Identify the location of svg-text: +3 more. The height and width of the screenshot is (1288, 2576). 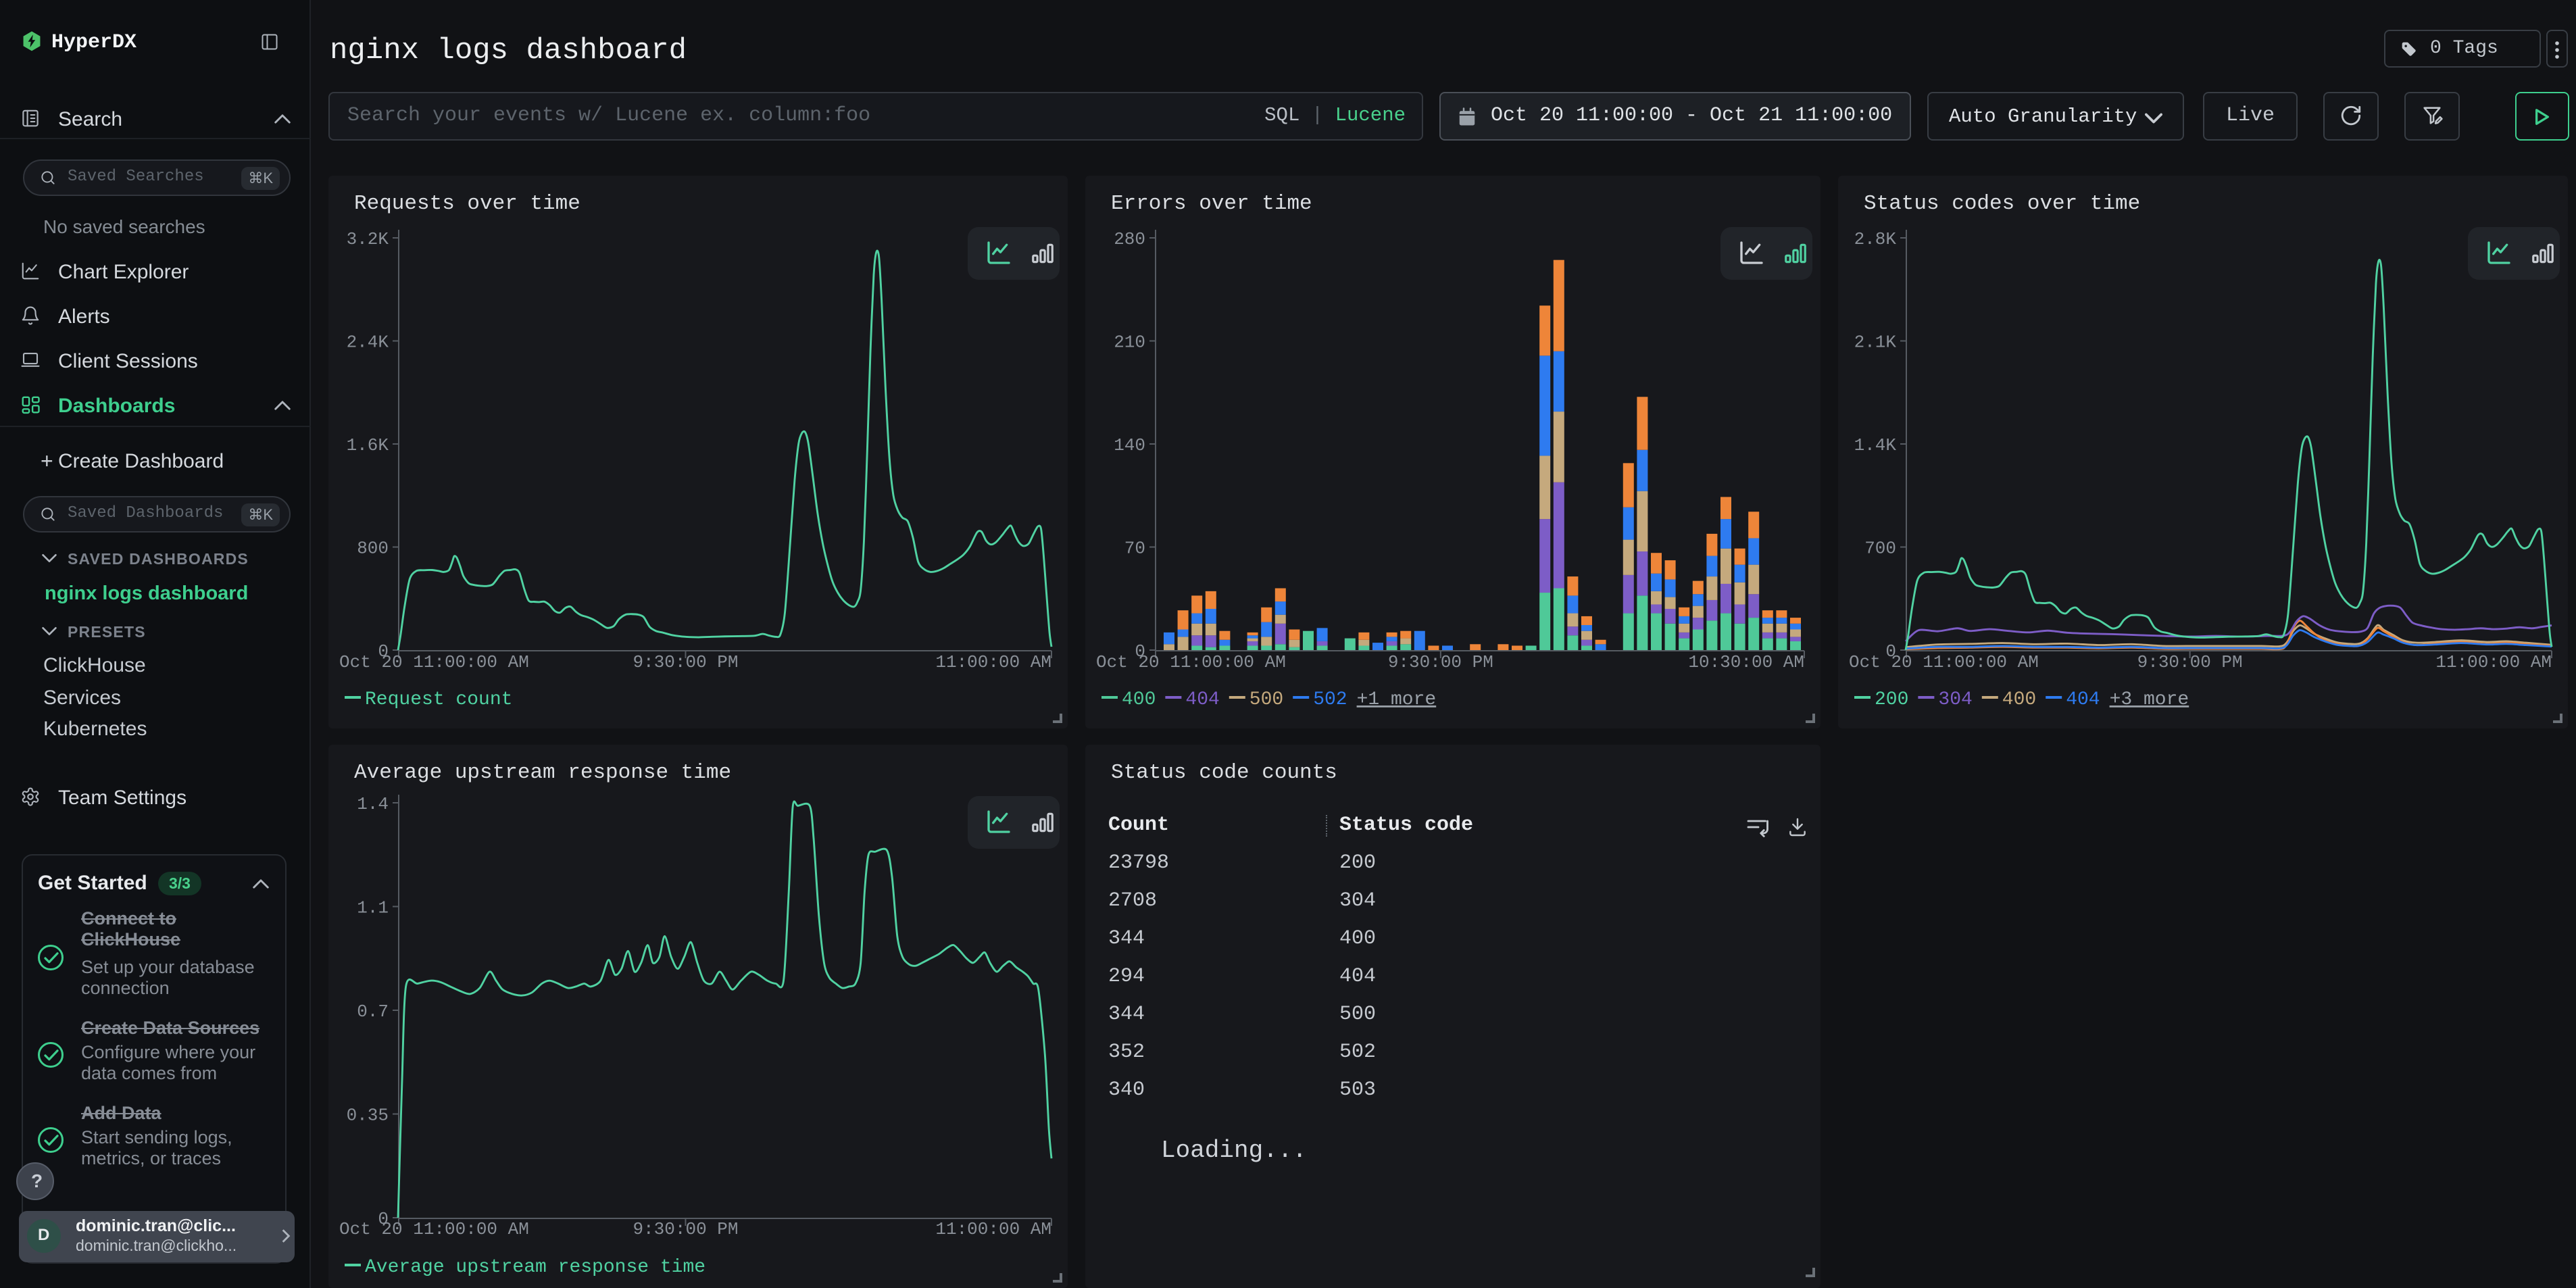
(2150, 700).